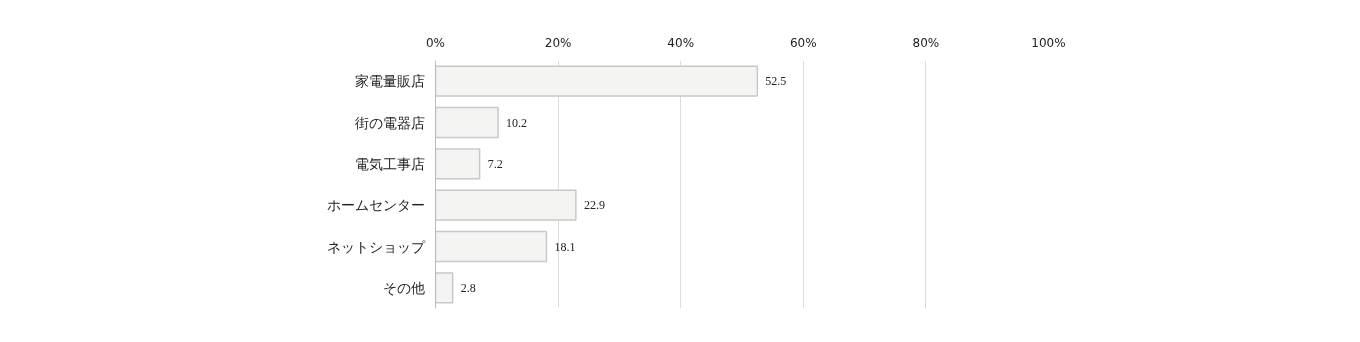 Image resolution: width=1360 pixels, height=342 pixels. I want to click on data-label: 2.8, so click(468, 287).